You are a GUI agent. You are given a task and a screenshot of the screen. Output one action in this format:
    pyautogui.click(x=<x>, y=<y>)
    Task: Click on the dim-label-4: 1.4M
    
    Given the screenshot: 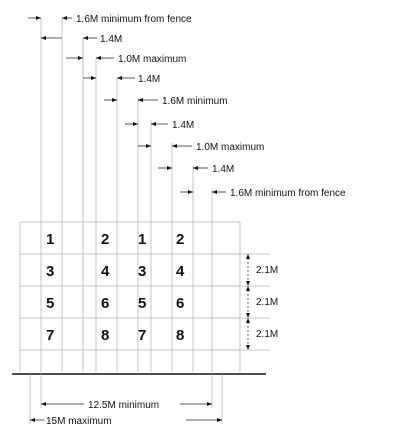 What is the action you would take?
    pyautogui.click(x=149, y=79)
    